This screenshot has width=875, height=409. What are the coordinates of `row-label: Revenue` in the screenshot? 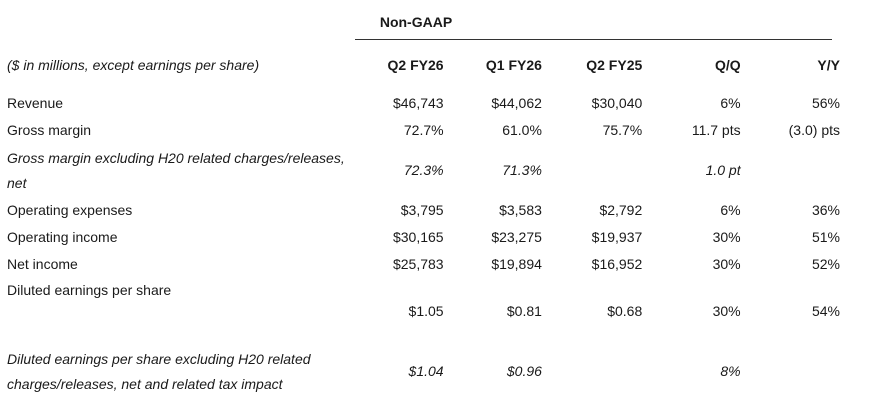 It's located at (35, 103).